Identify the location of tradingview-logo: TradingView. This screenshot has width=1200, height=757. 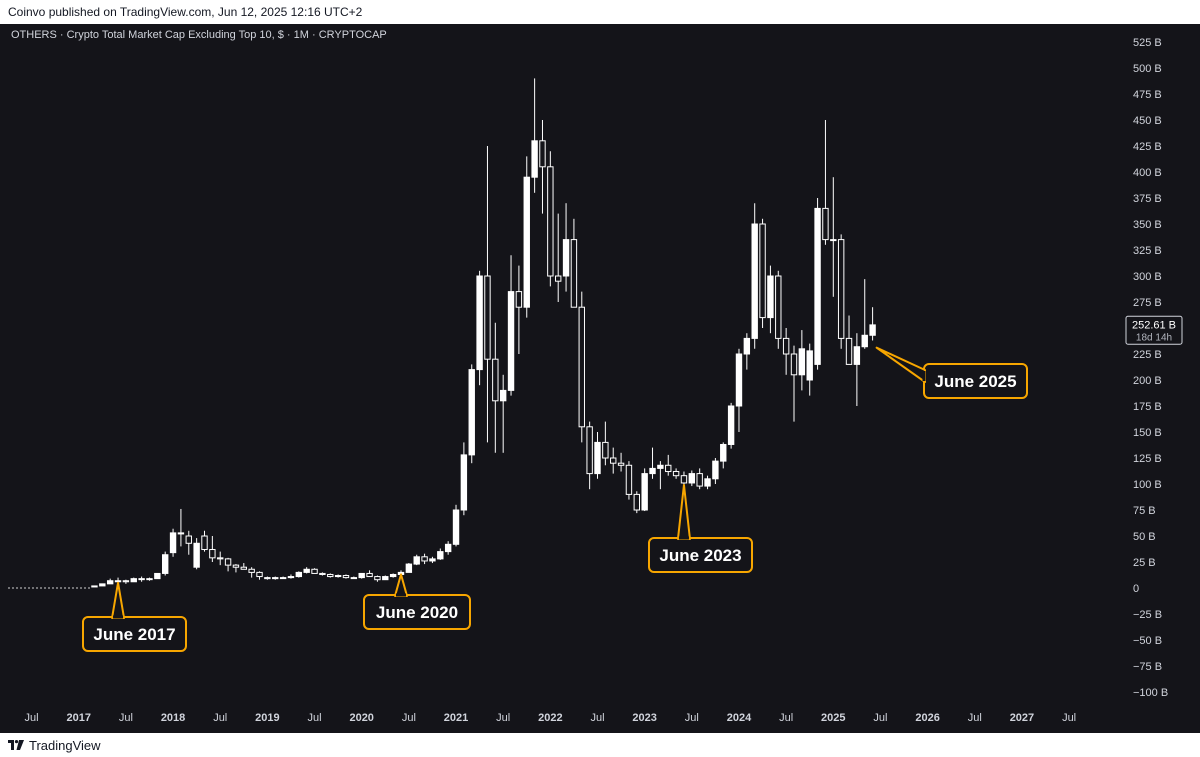
(54, 745).